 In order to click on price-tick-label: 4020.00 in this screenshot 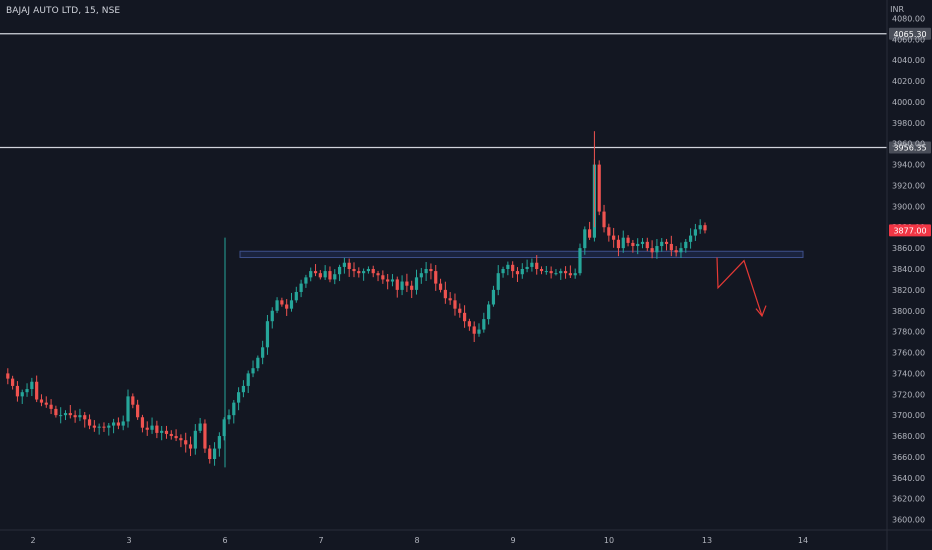, I will do `click(908, 81)`.